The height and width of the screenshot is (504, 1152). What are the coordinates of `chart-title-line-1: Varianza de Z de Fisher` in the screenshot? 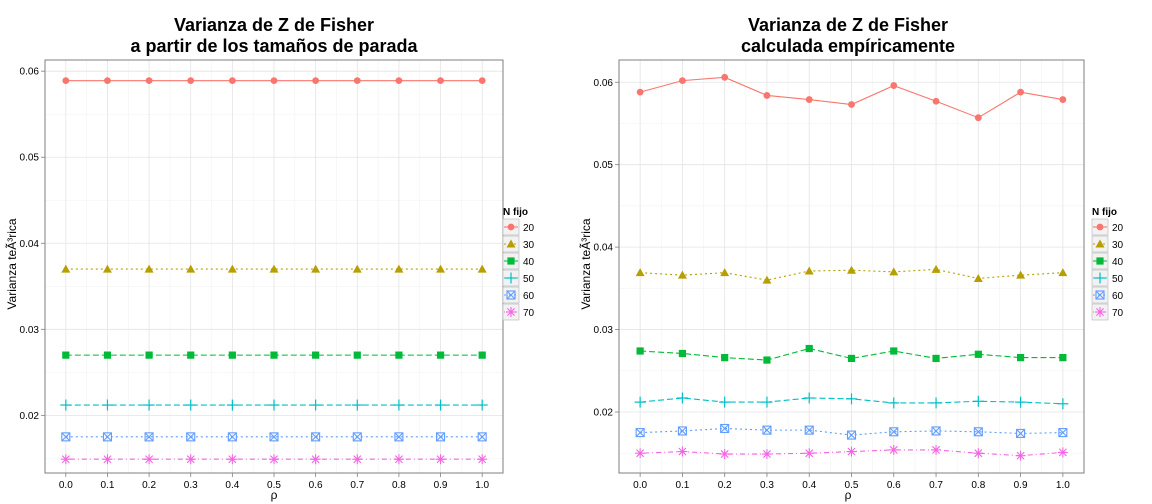 It's located at (848, 25).